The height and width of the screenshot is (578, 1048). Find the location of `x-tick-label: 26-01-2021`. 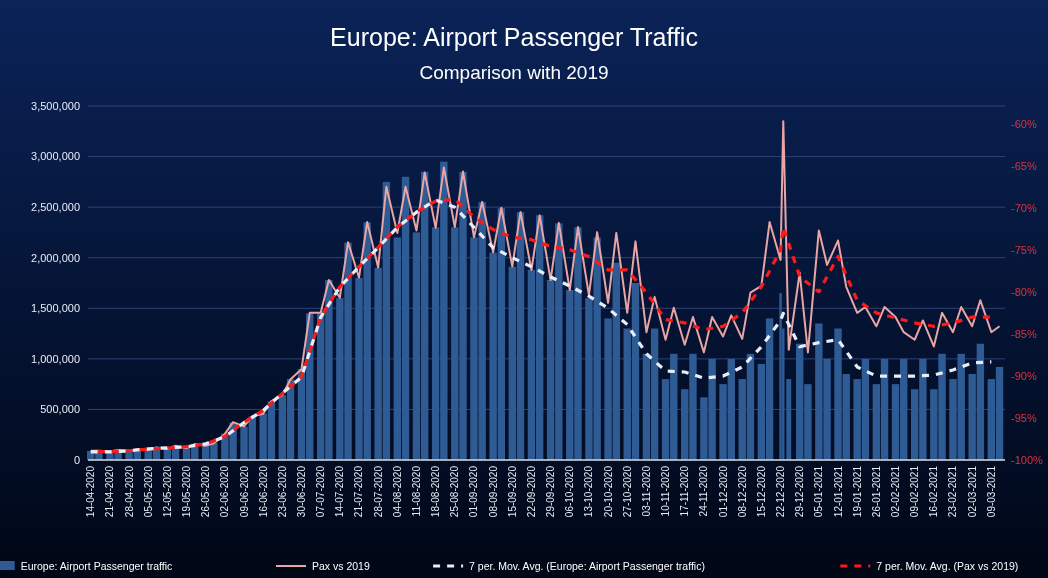

x-tick-label: 26-01-2021 is located at coordinates (876, 491).